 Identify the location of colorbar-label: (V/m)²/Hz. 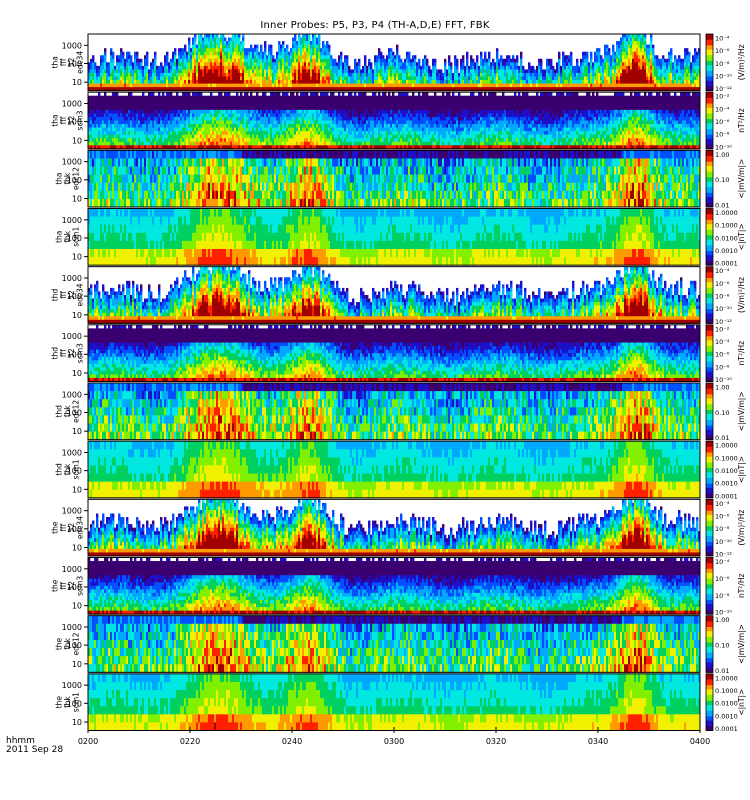
(741, 62).